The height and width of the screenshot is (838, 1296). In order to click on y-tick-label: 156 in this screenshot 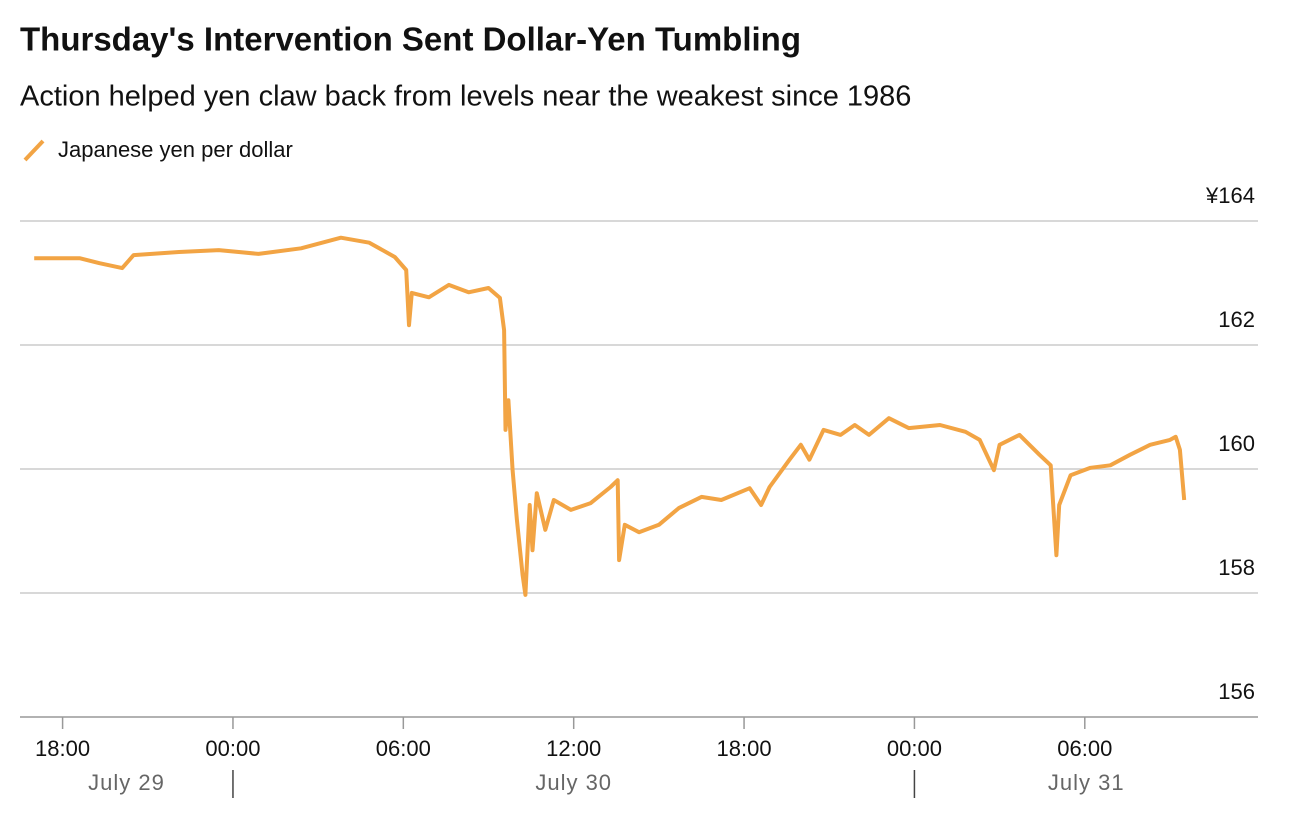, I will do `click(1236, 691)`.